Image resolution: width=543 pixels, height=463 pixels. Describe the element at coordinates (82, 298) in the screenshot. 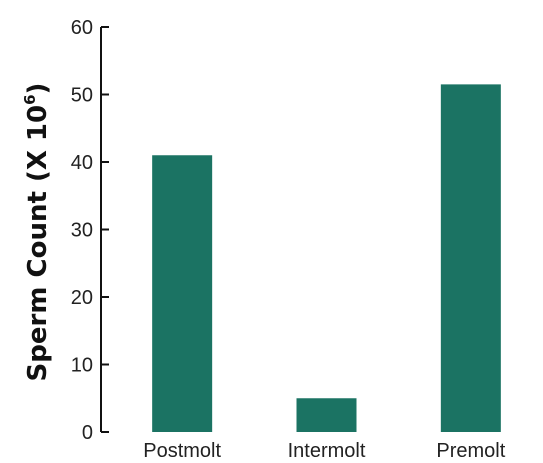

I see `y-tick-label: 20` at that location.